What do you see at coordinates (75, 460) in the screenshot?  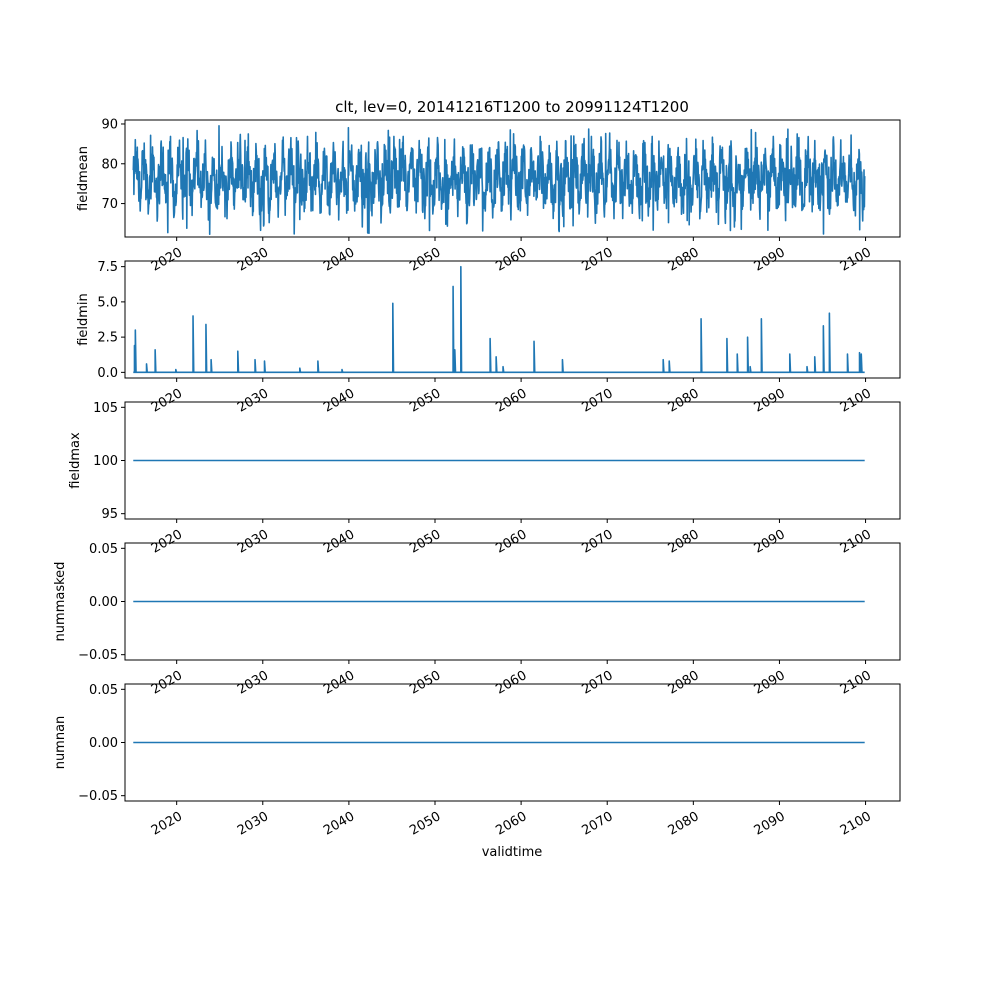 I see `fieldmax-y-axis-label: fieldmax` at bounding box center [75, 460].